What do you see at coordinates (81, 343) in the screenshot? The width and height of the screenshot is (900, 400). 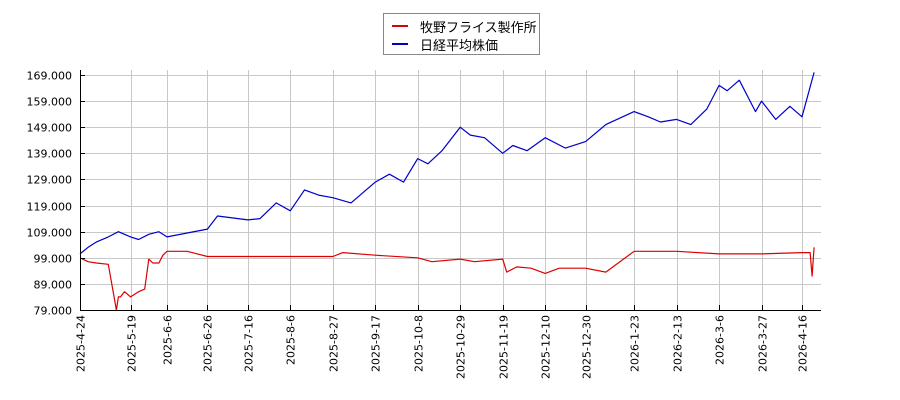 I see `x-tick-label: 2025-4-24` at bounding box center [81, 343].